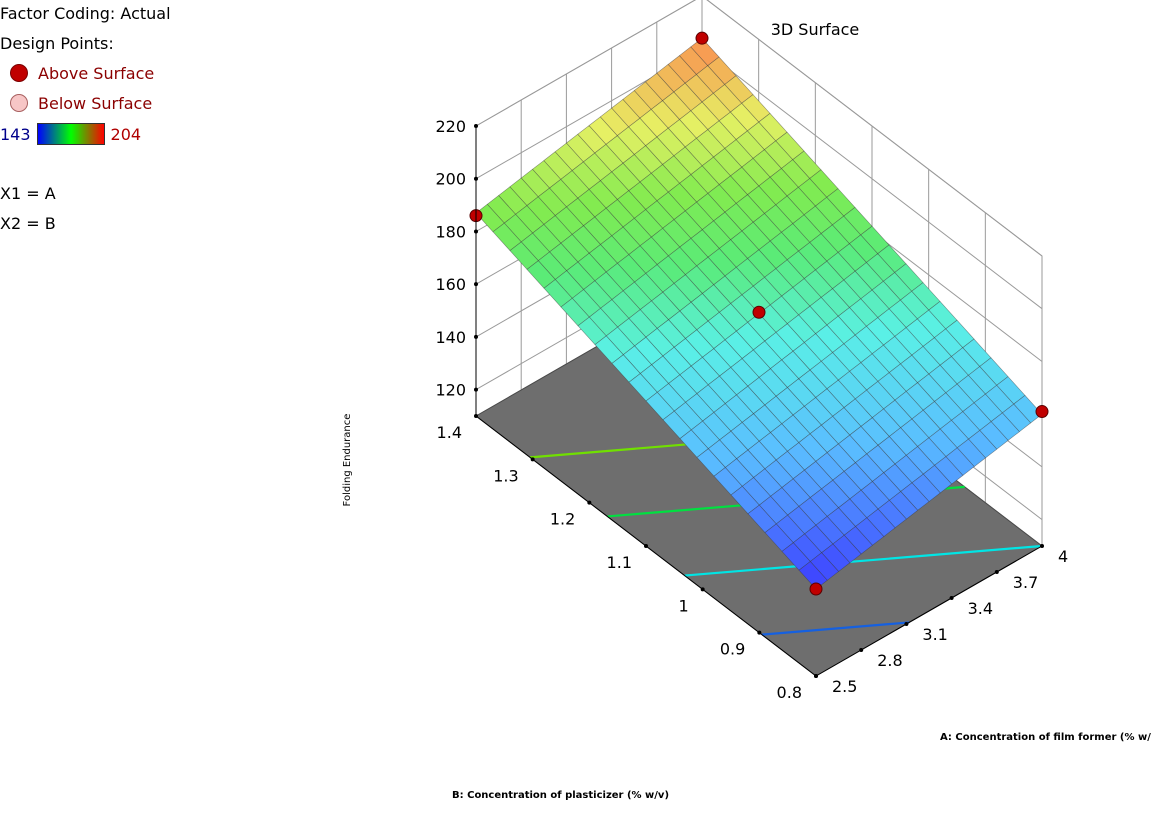  Describe the element at coordinates (85, 13) in the screenshot. I see `factor-coding-label: Factor Coding: Actual` at that location.